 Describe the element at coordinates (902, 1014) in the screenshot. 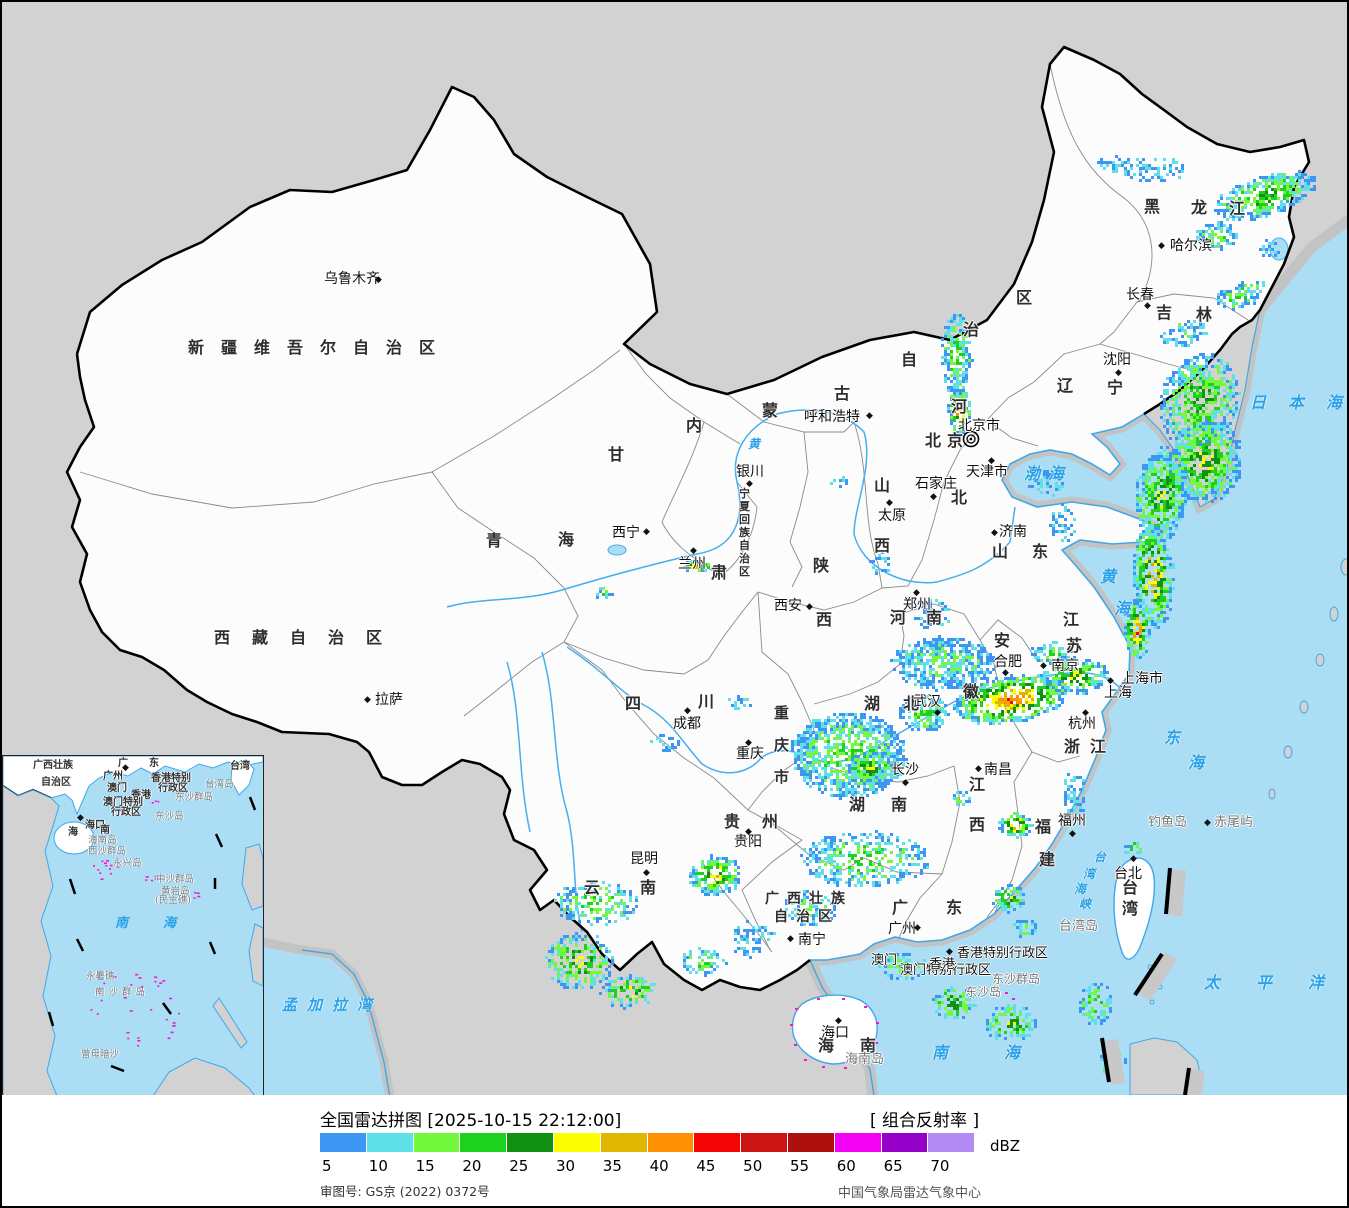

I see `island-marks` at that location.